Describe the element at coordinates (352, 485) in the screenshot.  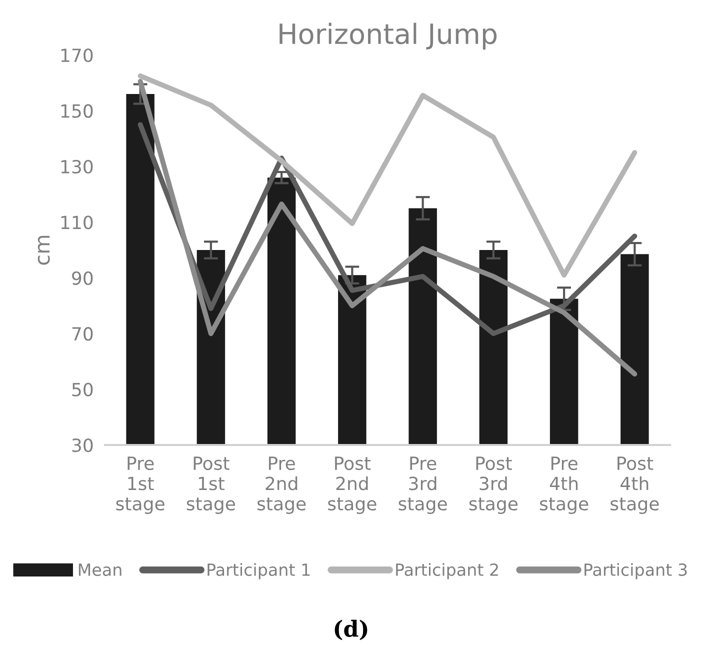
I see `x-tick-label: Post 2nd stage` at that location.